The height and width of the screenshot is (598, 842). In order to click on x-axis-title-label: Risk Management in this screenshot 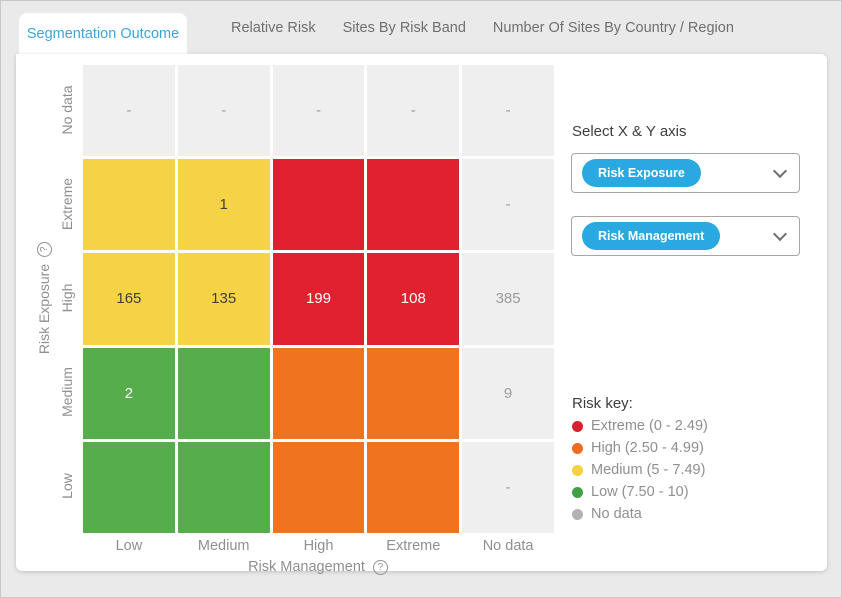, I will do `click(306, 567)`.